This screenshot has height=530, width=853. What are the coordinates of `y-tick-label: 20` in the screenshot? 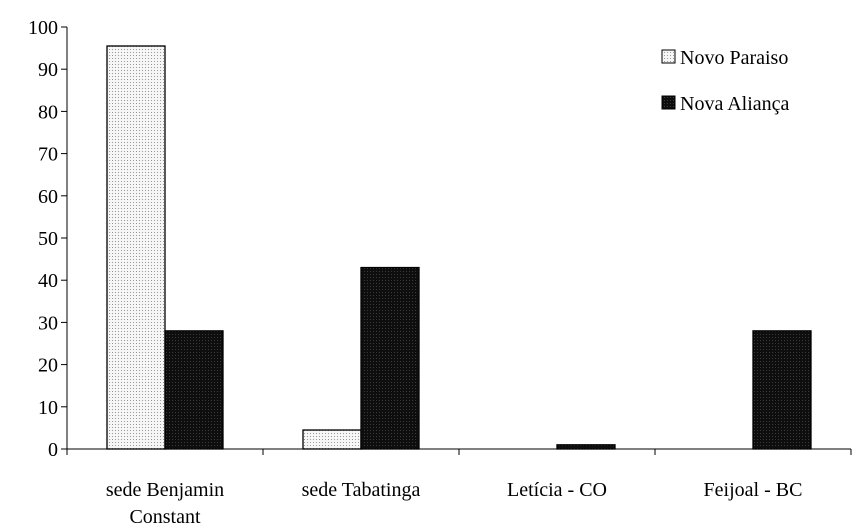 It's located at (48, 366).